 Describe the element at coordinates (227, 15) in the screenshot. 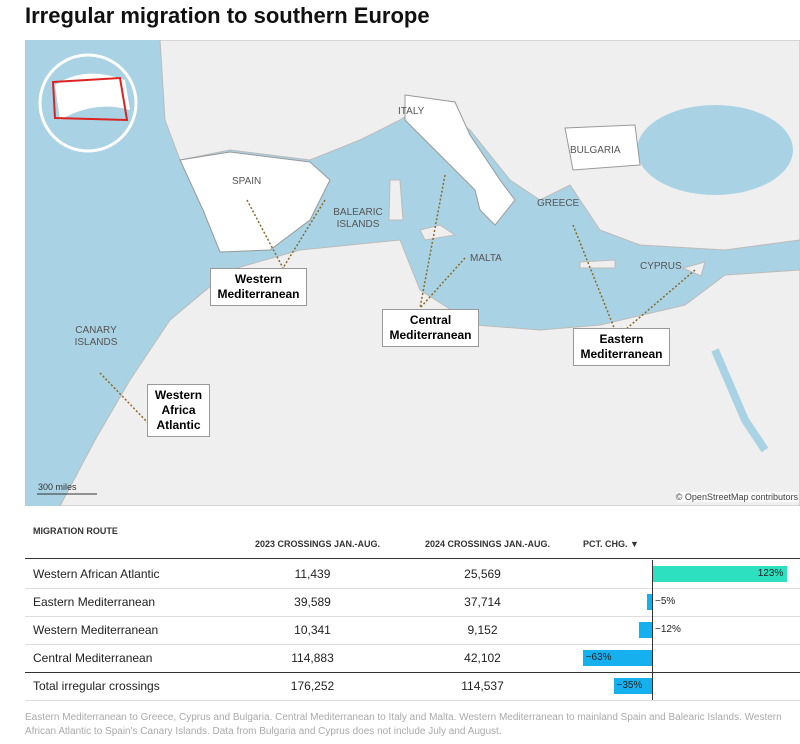

I see `title: Irregular migration to southern Europe` at that location.